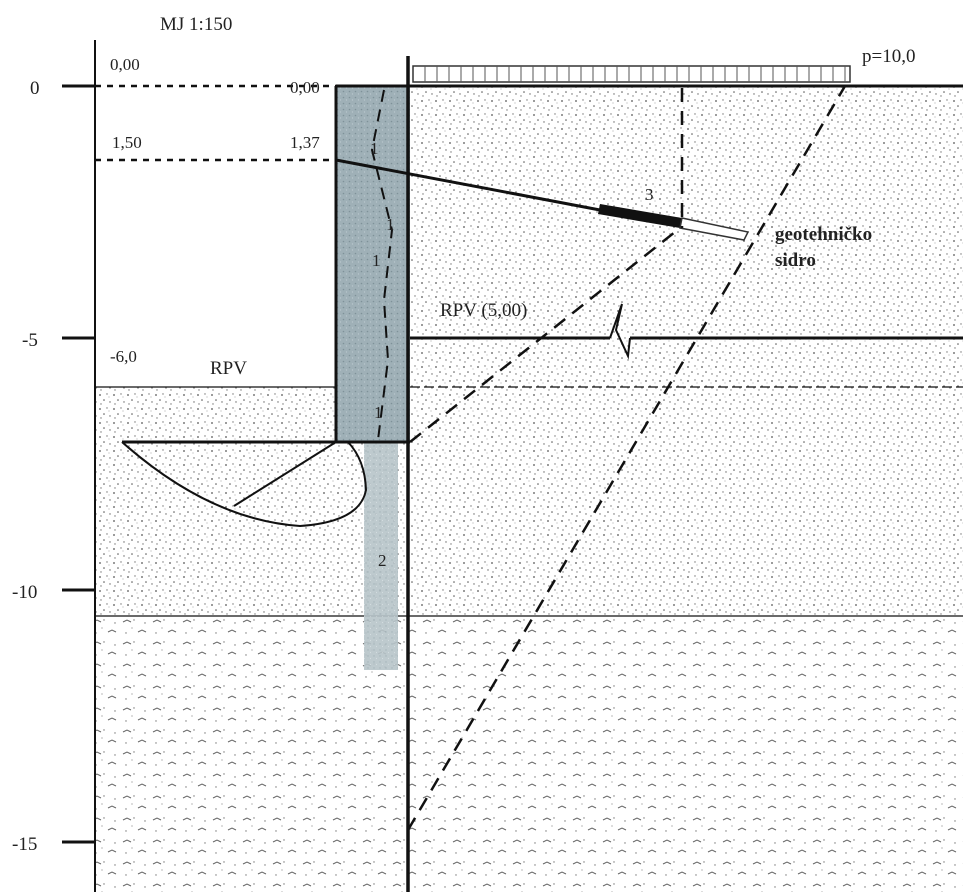 The image size is (963, 892). I want to click on tick-minus-5: -5, so click(30, 340).